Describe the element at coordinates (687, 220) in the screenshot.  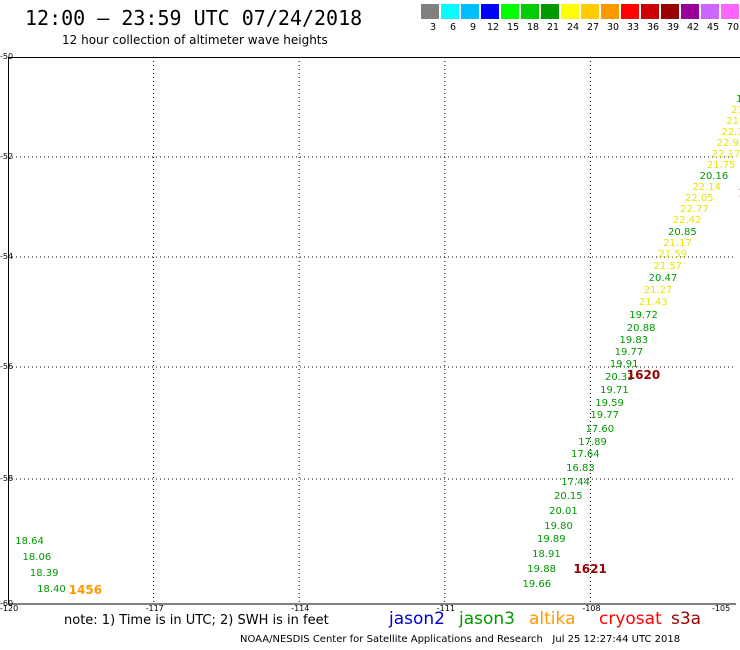
I see `wave-height-value: 22.42` at that location.